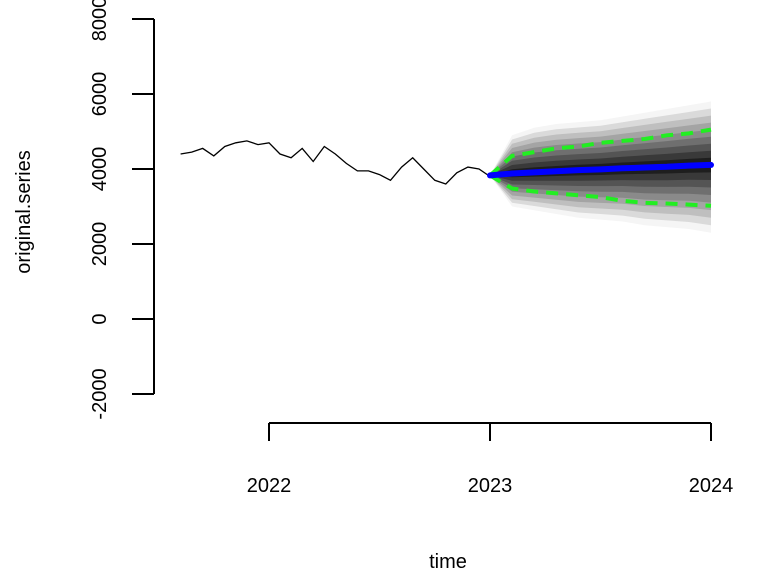  I want to click on y-tick-label: 8000, so click(100, 20).